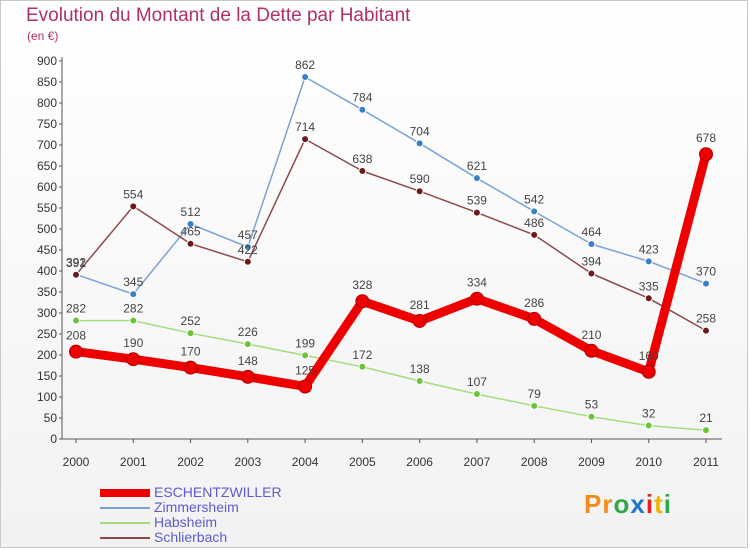 This screenshot has height=550, width=750. I want to click on legend-item-zimmersheim: Zimmersheim, so click(250, 507).